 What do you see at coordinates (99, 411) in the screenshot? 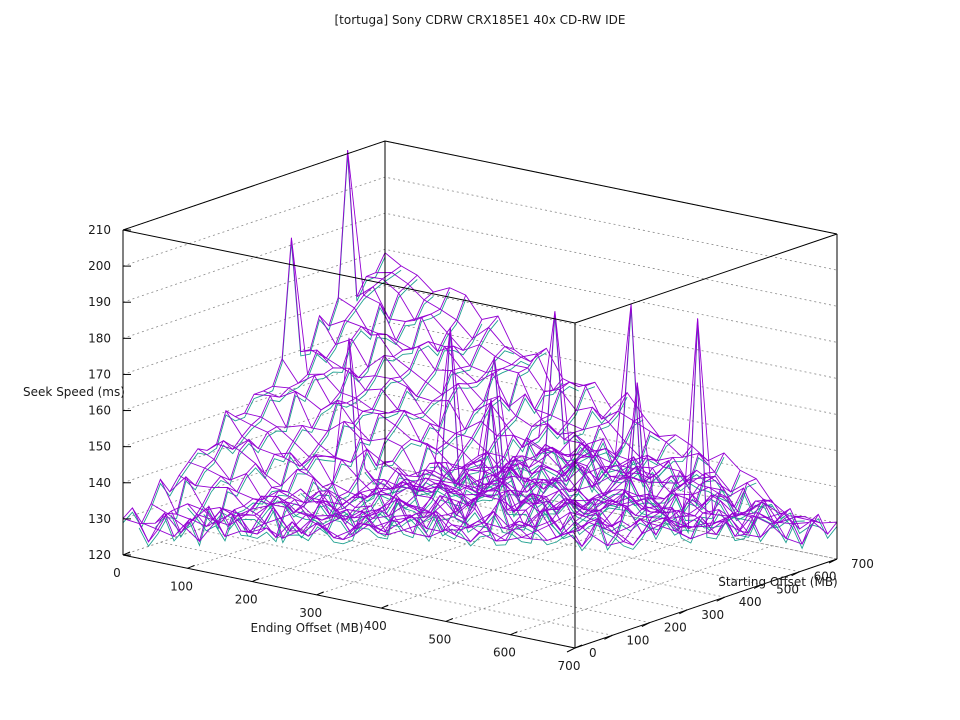
I see `z-tick-label: 160` at bounding box center [99, 411].